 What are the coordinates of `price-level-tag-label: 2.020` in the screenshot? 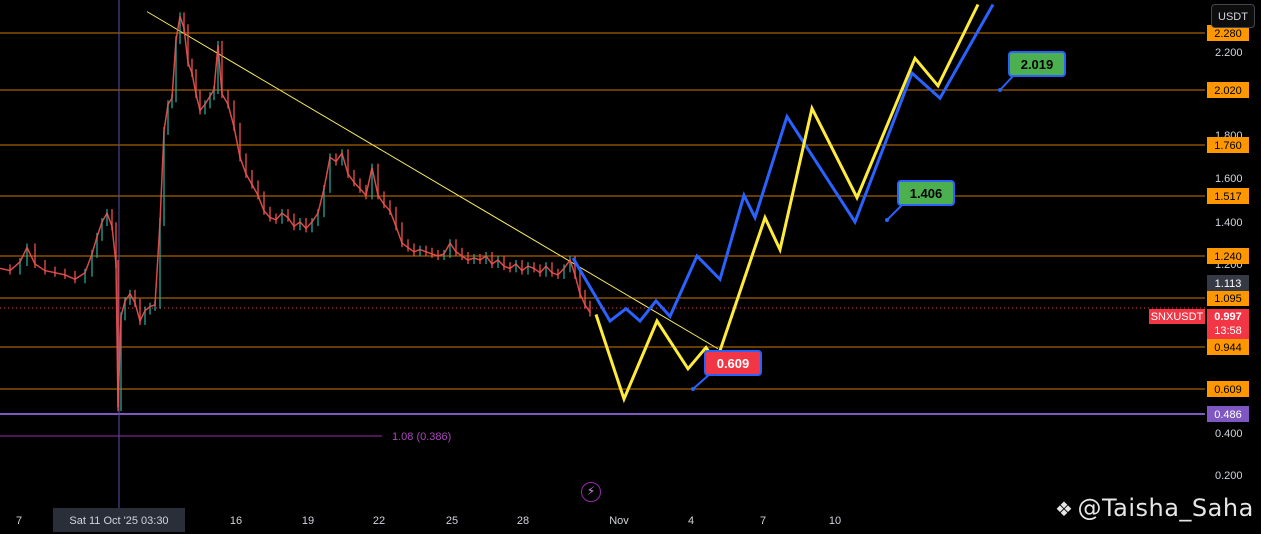 It's located at (1228, 91).